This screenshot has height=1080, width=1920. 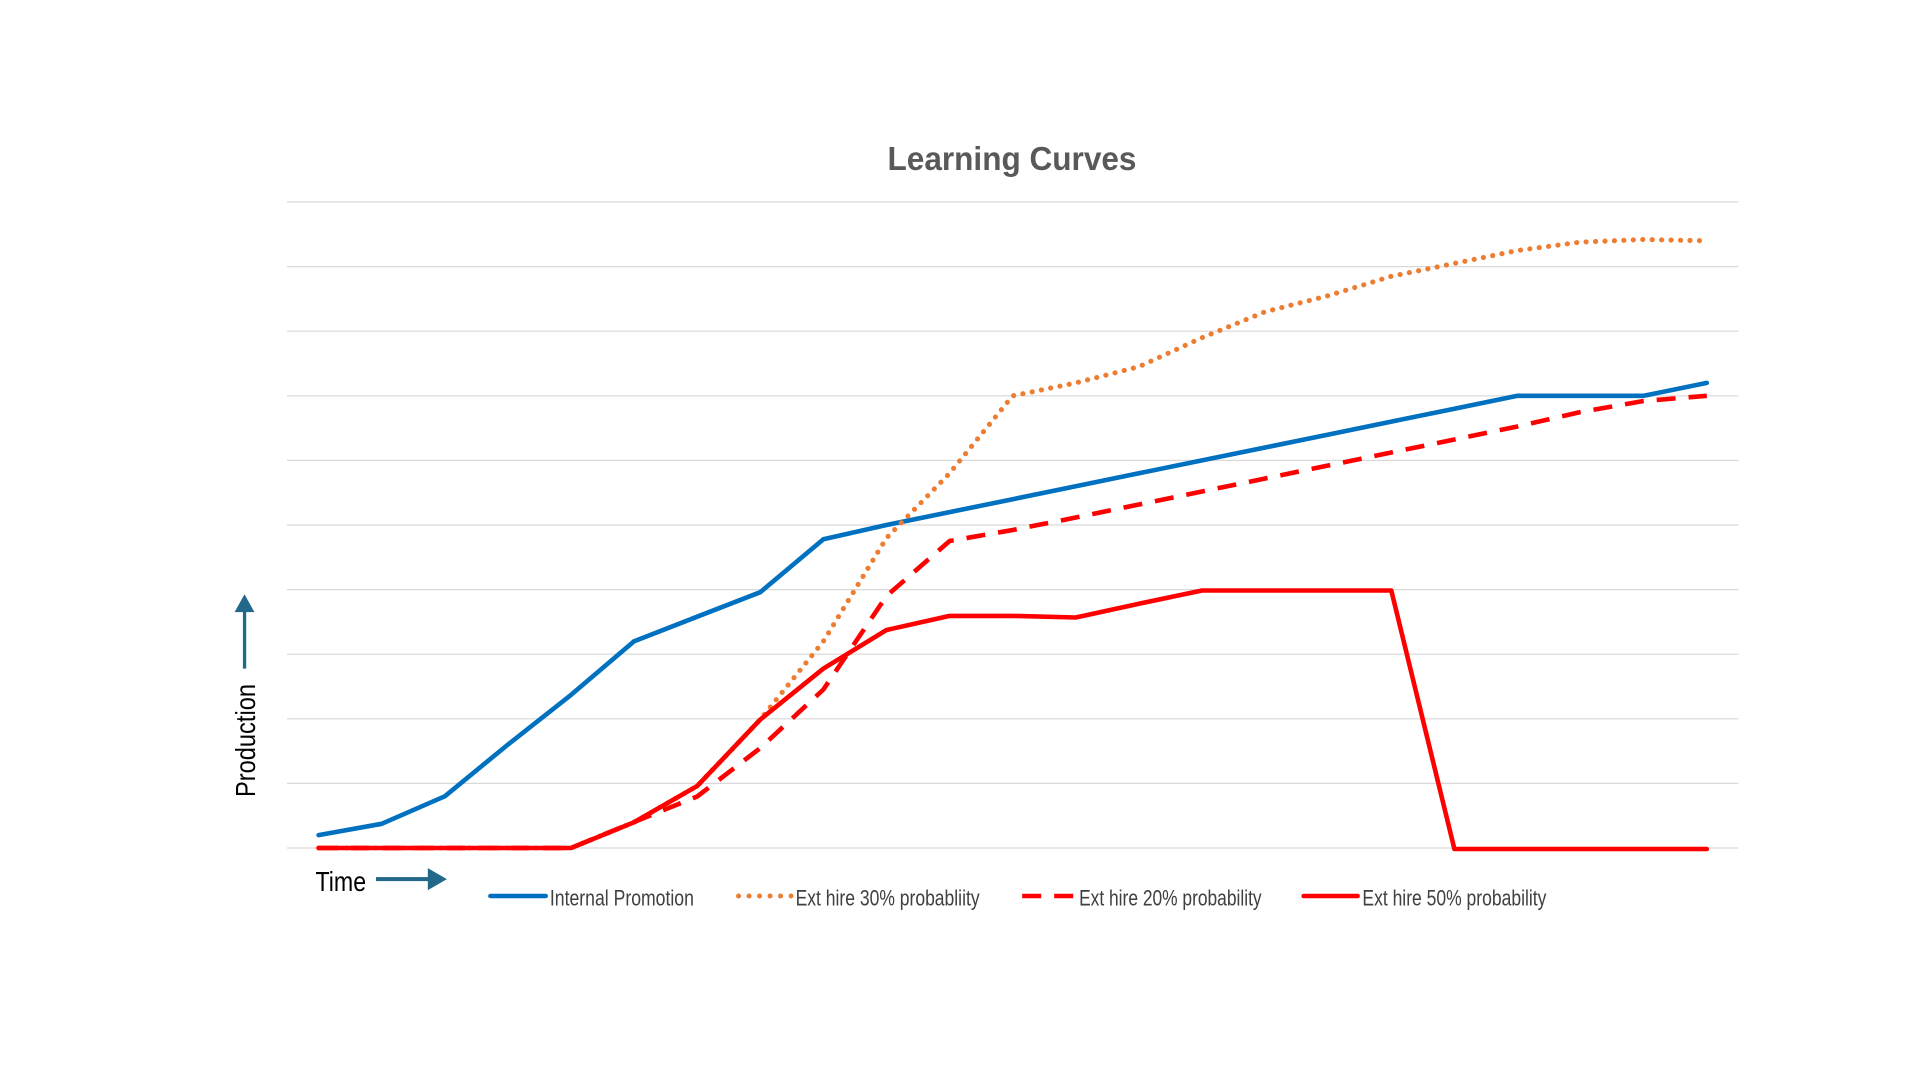 I want to click on svg-text: Ext hire 30% probabliity, so click(x=888, y=898).